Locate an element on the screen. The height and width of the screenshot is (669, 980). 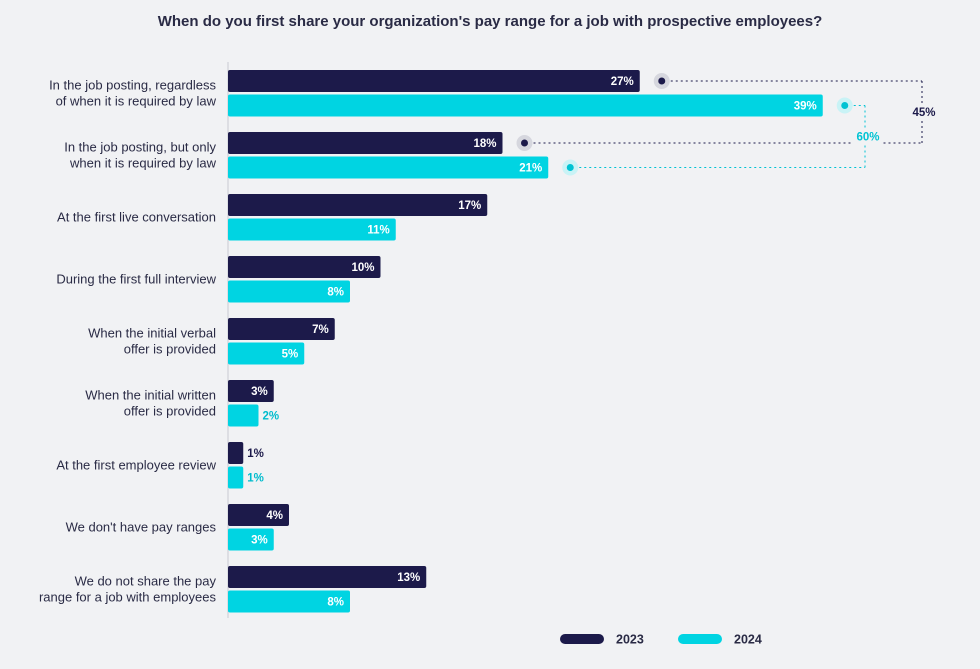
legend-swatch-2024 is located at coordinates (700, 639).